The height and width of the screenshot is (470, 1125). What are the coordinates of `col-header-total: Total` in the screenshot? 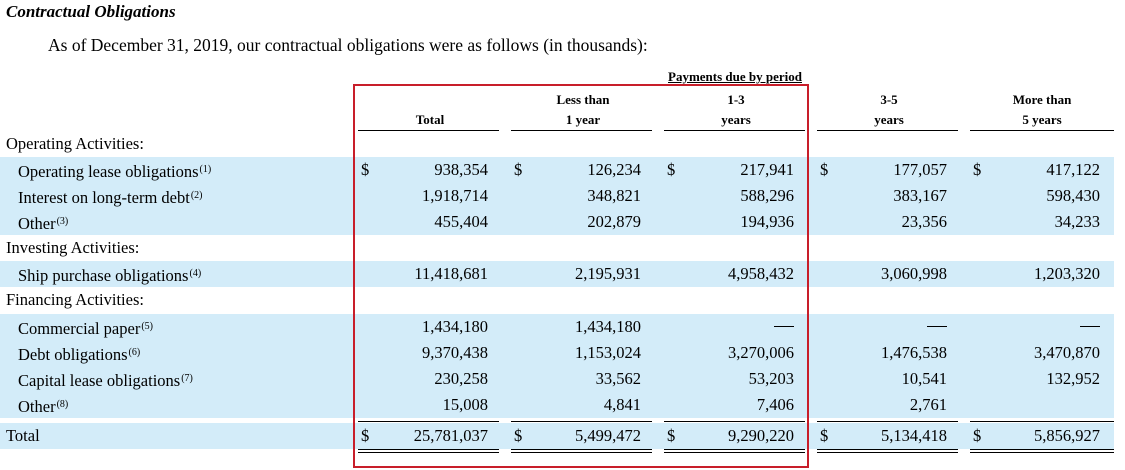 It's located at (430, 120).